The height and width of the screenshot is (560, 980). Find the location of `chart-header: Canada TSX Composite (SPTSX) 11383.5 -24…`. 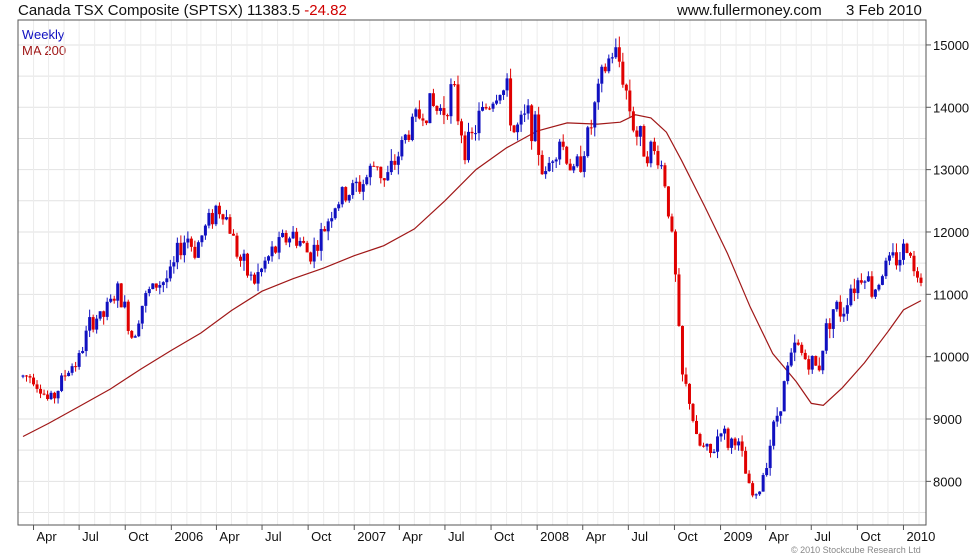

chart-header: Canada TSX Composite (SPTSX) 11383.5 -24… is located at coordinates (490, 11).